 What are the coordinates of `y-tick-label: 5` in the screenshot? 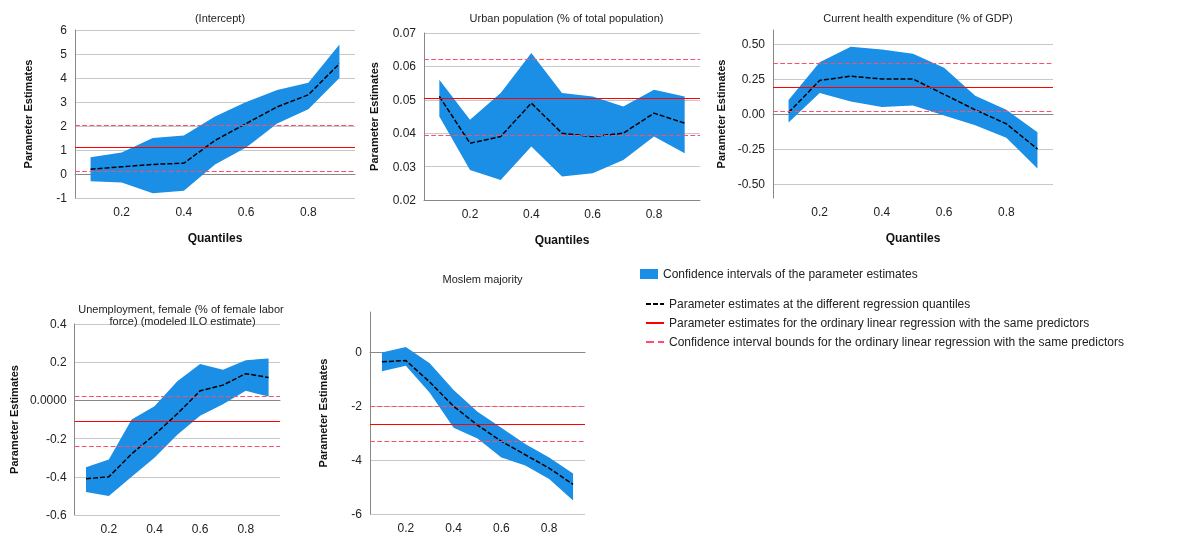 It's located at (64, 54).